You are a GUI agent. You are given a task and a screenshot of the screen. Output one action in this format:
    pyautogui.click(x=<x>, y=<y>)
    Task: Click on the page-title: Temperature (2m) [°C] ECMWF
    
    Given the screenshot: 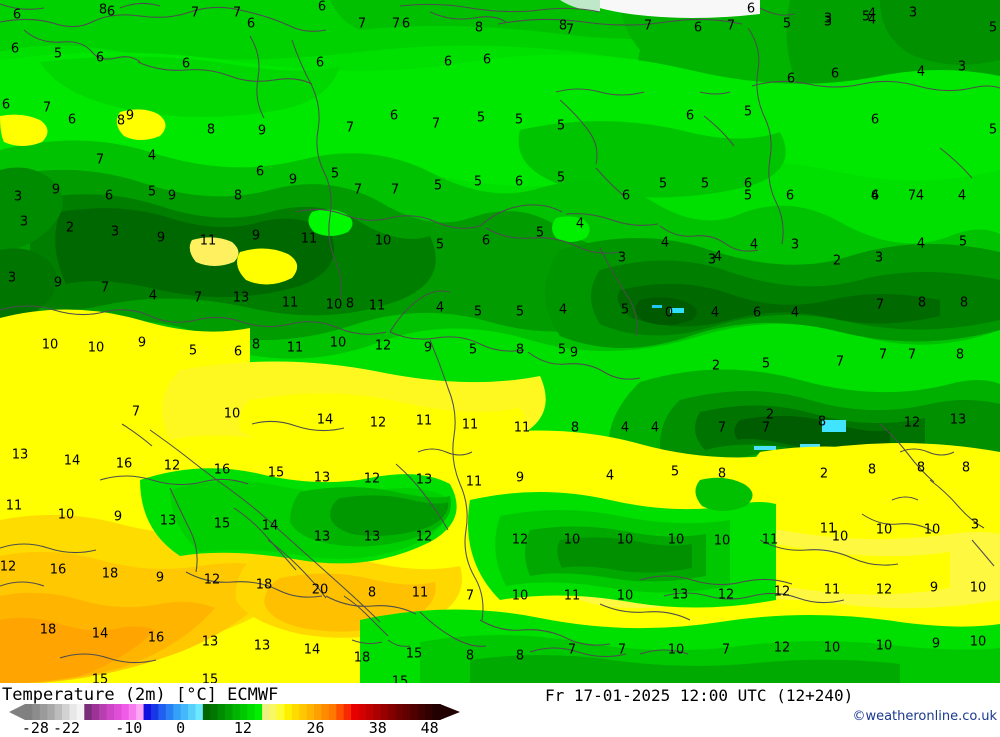 What is the action you would take?
    pyautogui.click(x=140, y=695)
    